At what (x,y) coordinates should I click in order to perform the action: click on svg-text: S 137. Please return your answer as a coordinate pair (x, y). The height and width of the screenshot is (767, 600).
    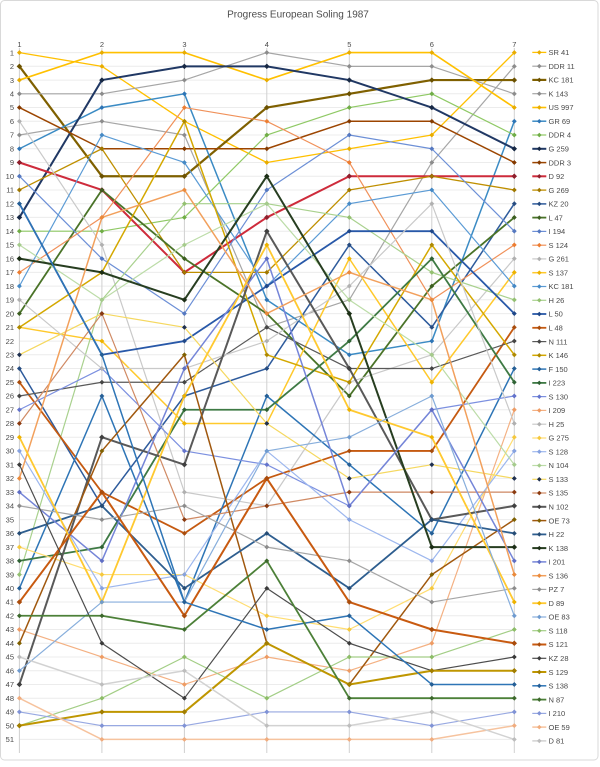
    Looking at the image, I should click on (559, 272).